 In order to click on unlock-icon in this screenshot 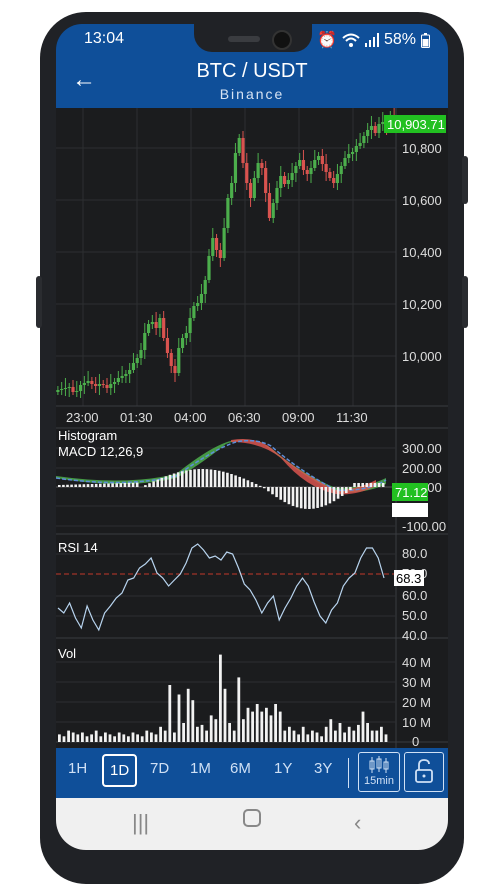, I will do `click(424, 771)`.